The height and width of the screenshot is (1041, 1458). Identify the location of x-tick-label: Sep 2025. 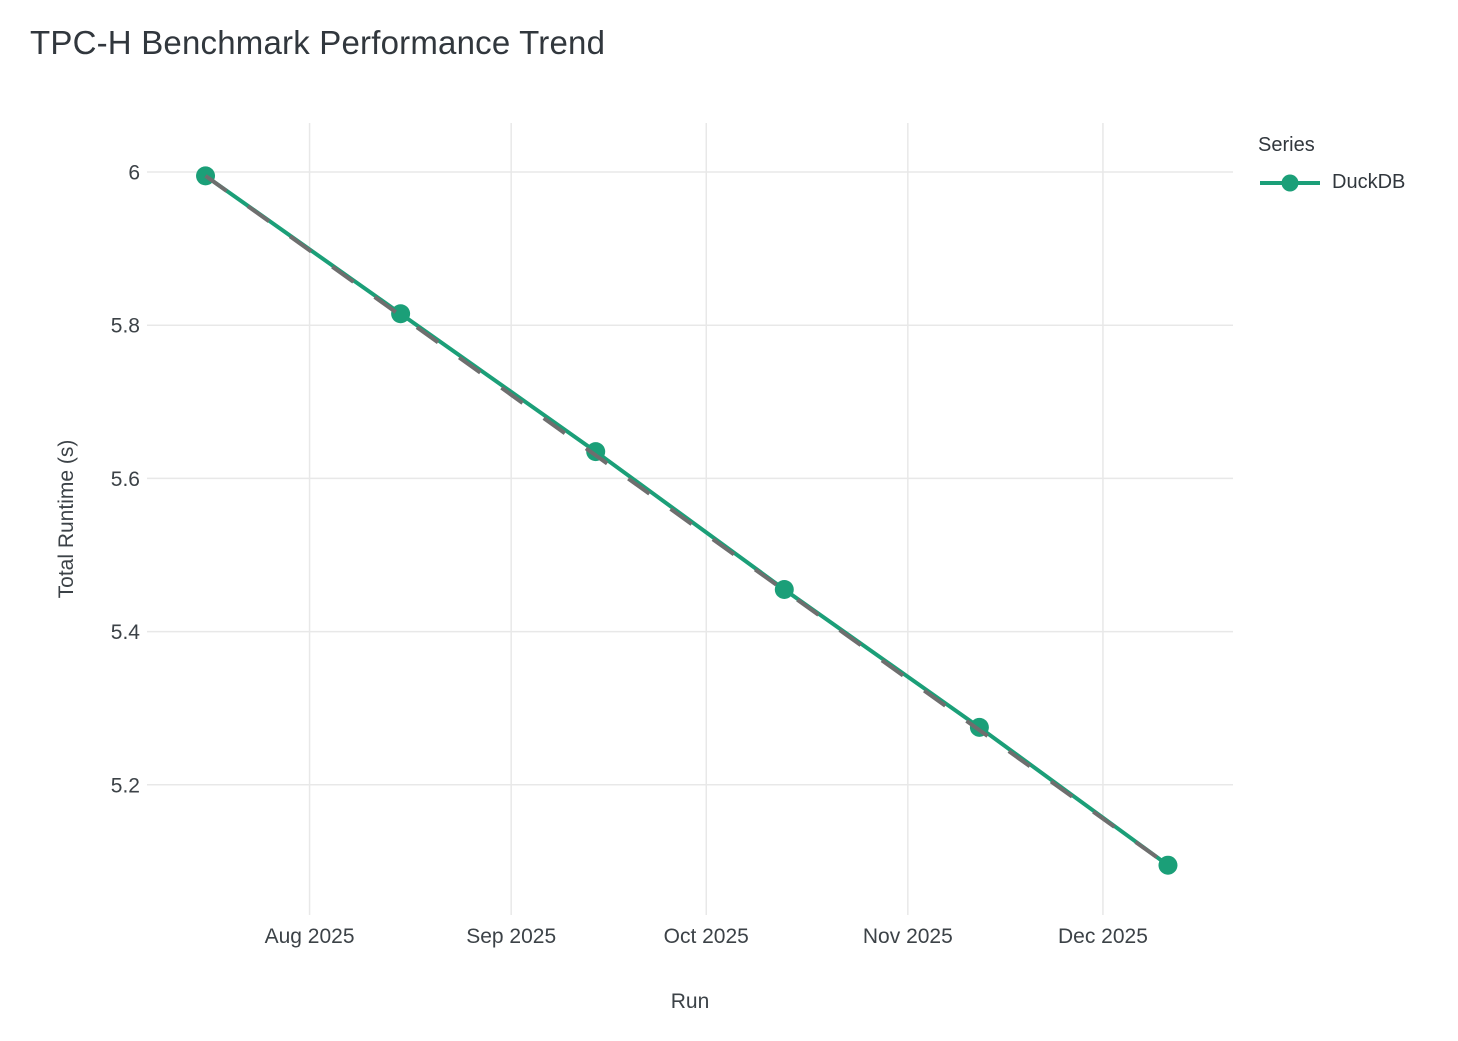
(511, 936).